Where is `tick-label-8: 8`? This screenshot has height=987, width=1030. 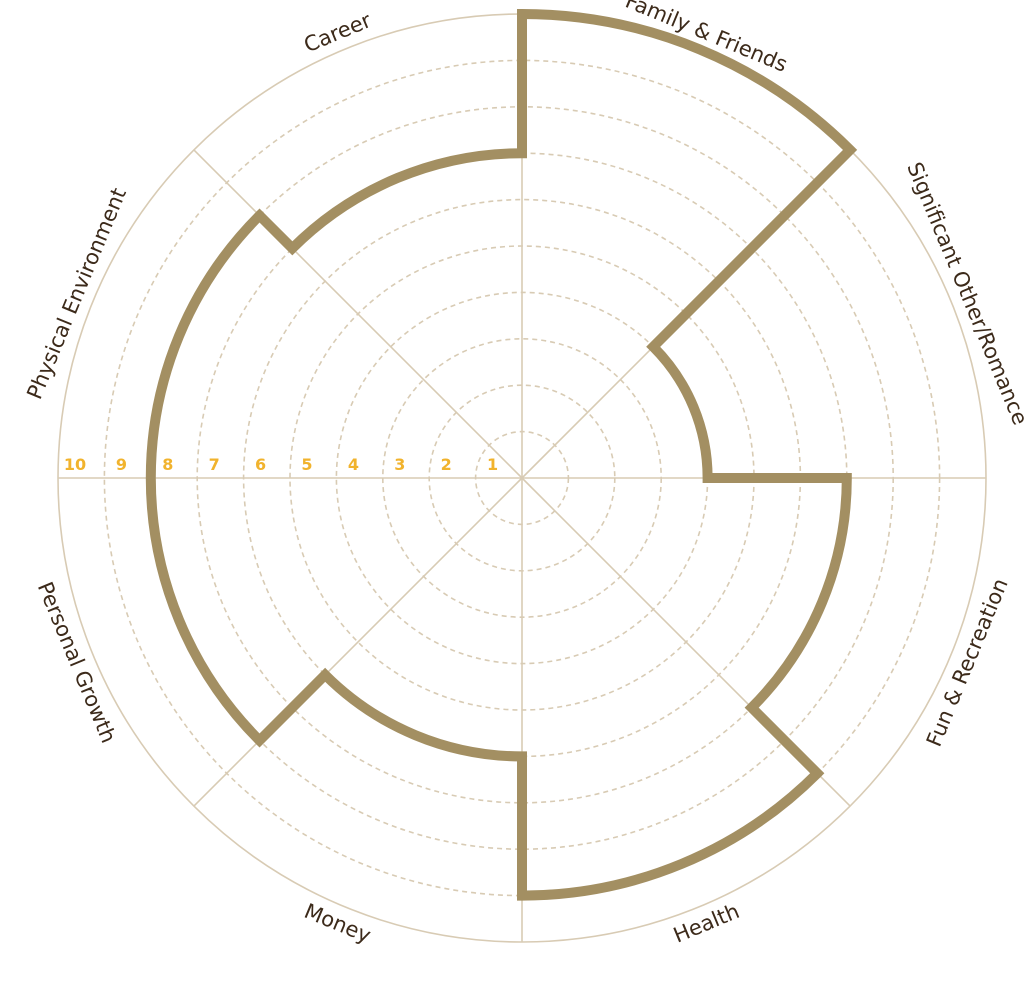 tick-label-8: 8 is located at coordinates (167, 464).